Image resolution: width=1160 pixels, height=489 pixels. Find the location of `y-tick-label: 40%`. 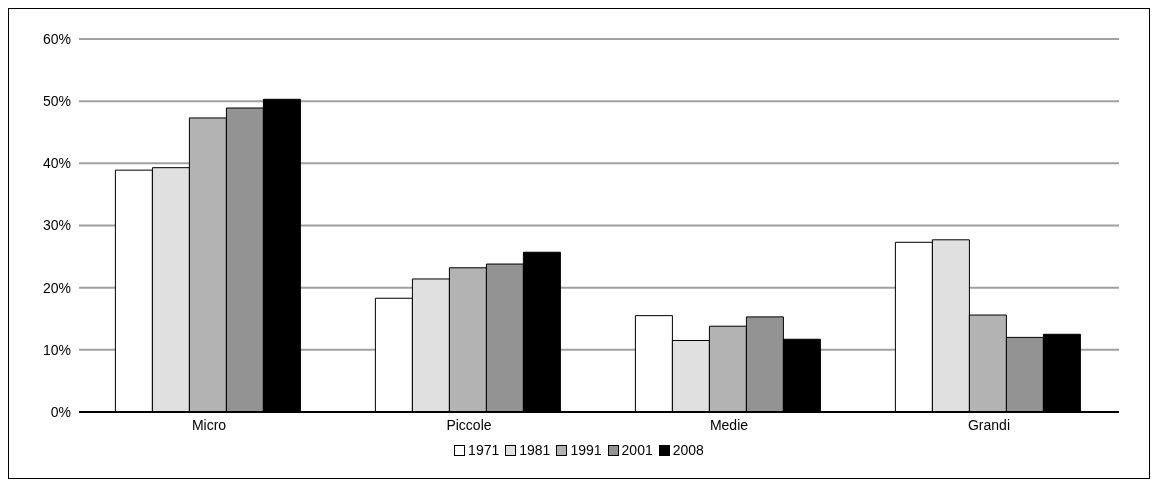

y-tick-label: 40% is located at coordinates (56, 163).